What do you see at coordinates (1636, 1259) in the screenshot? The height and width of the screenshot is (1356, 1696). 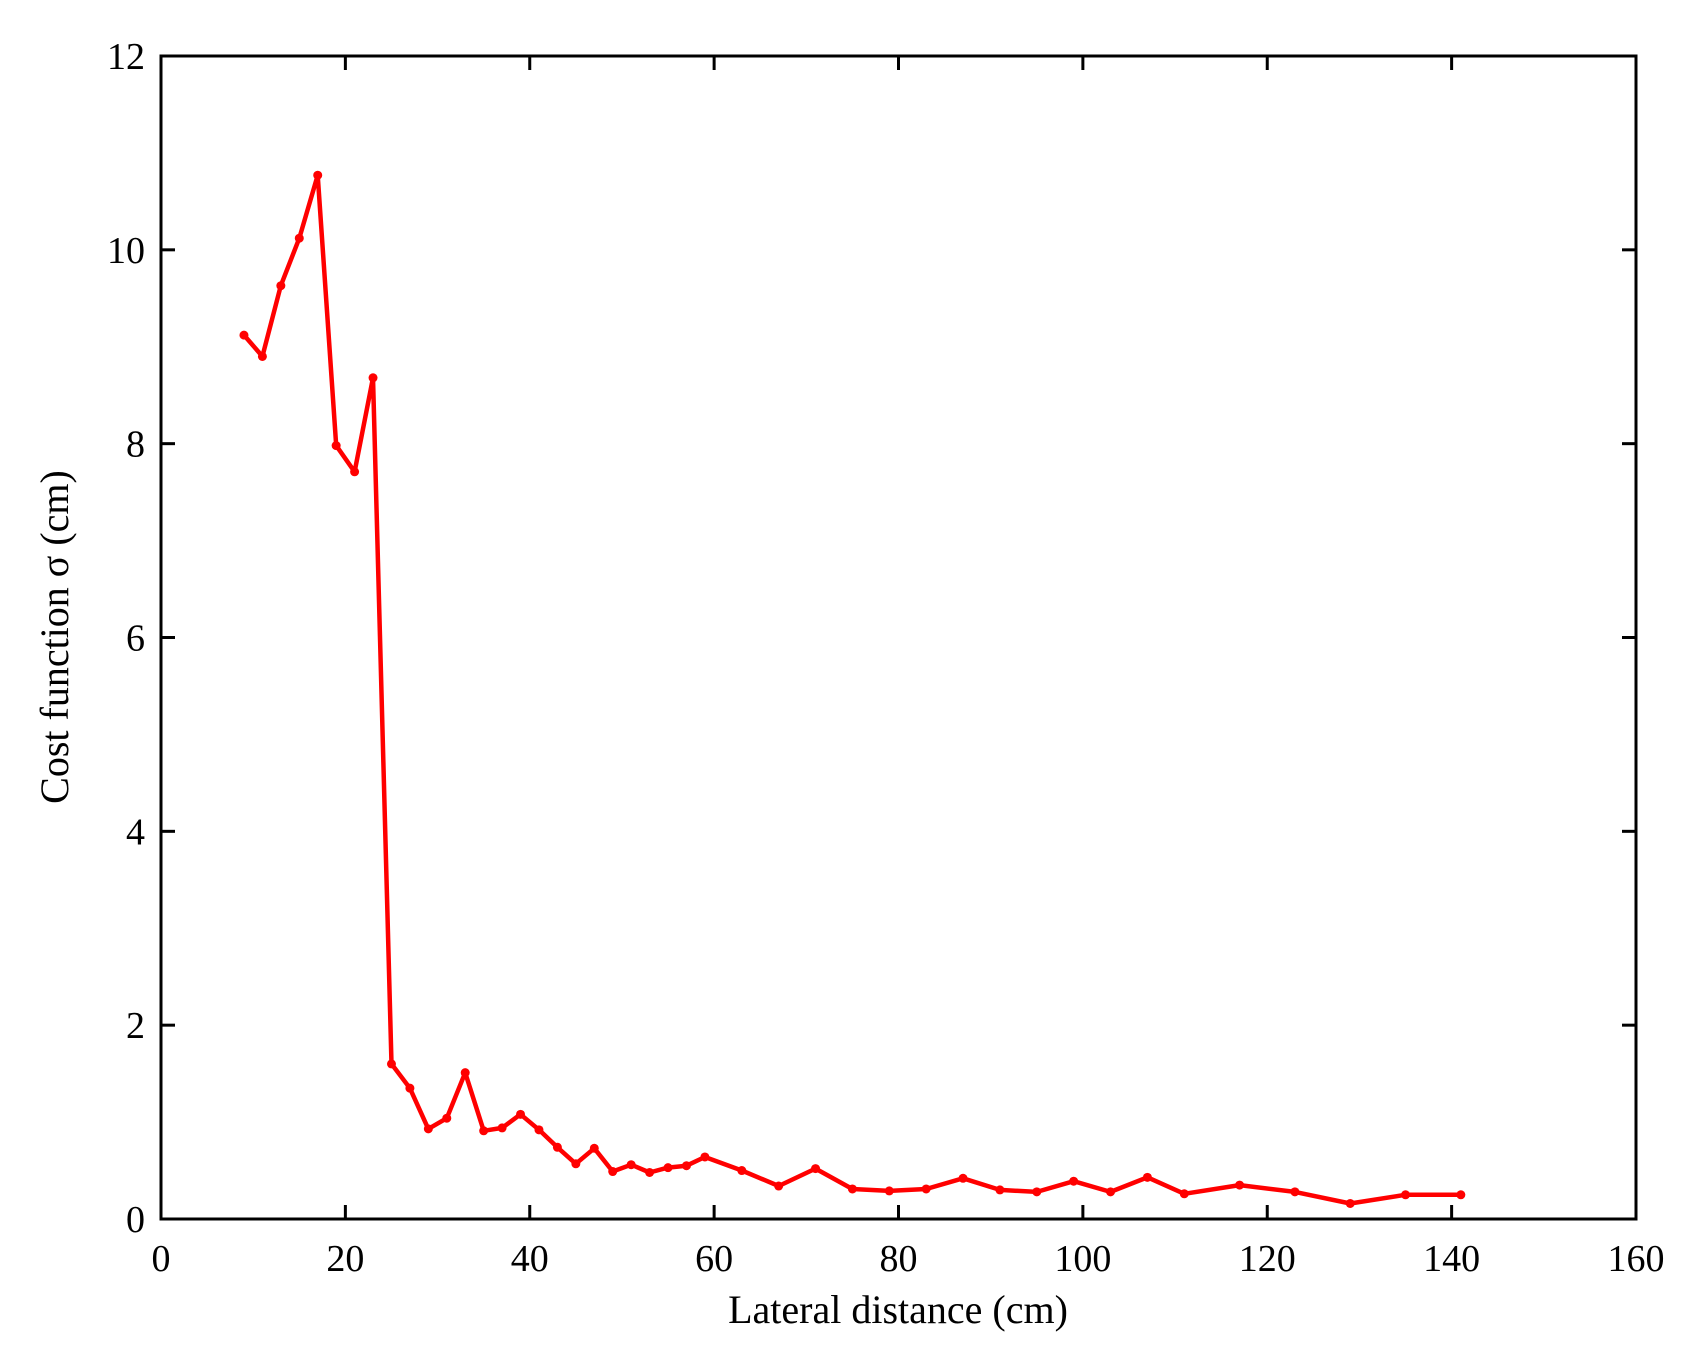 I see `x-tick-label: 160` at bounding box center [1636, 1259].